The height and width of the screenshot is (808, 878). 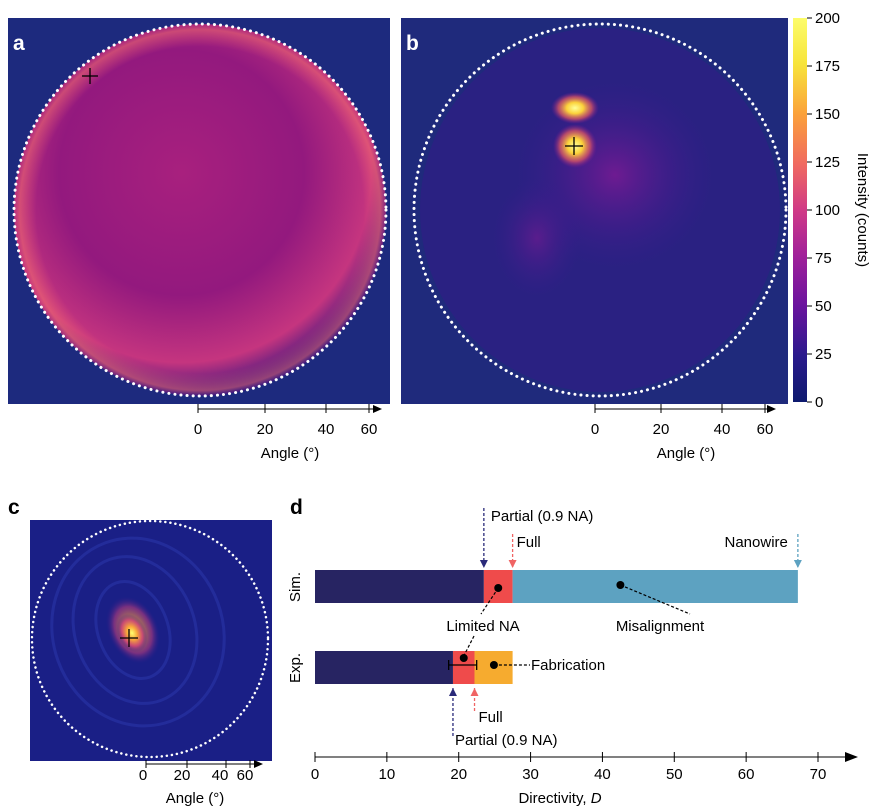 What do you see at coordinates (819, 402) in the screenshot?
I see `colorbar-tick-label: 0` at bounding box center [819, 402].